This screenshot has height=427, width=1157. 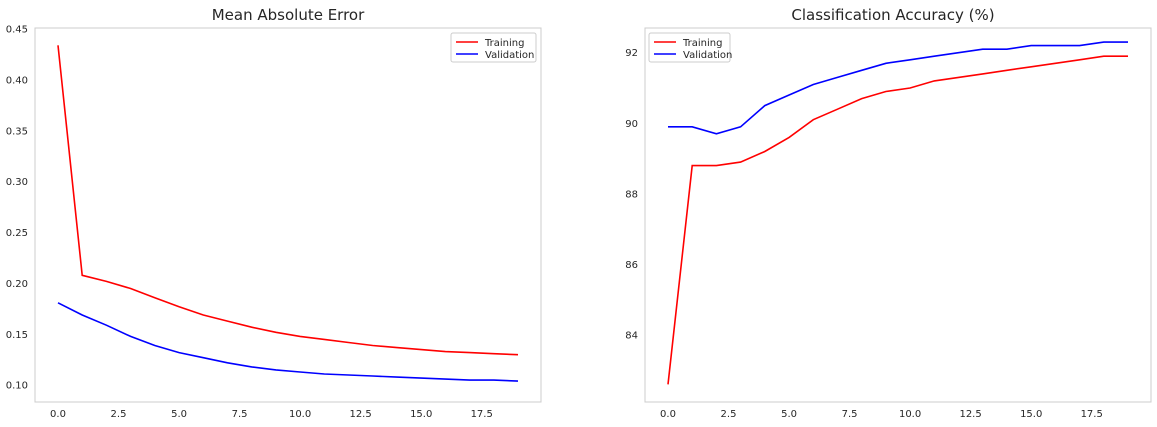 I want to click on mae-x-tick-label: 2.5, so click(x=119, y=414).